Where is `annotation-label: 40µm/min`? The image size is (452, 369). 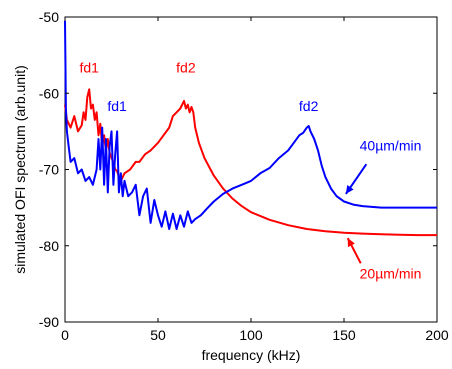
annotation-label: 40µm/min is located at coordinates (391, 145).